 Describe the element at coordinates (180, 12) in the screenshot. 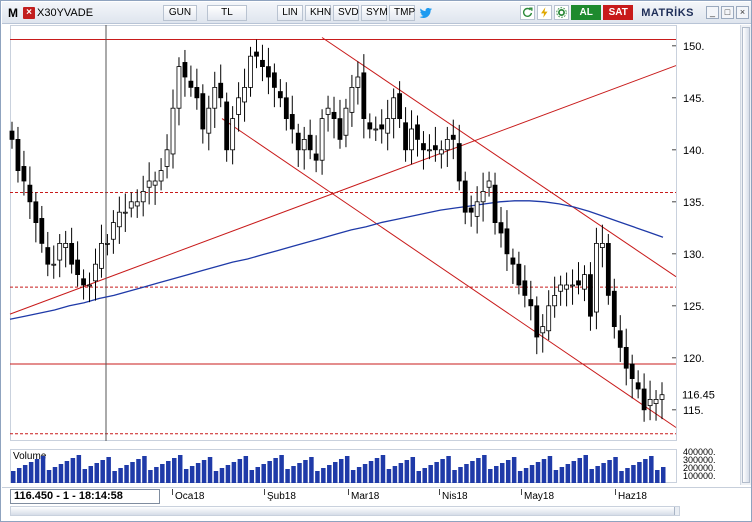

I see `period-button: GUN` at that location.